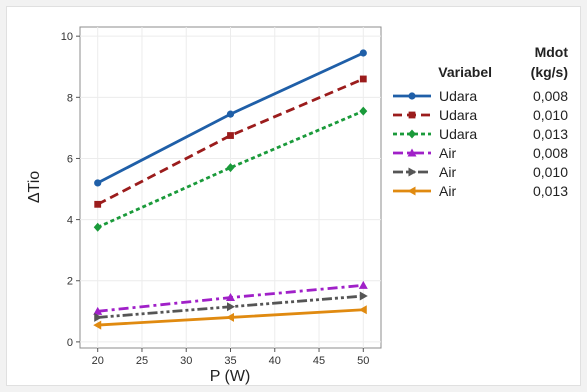 This screenshot has height=392, width=587. What do you see at coordinates (480, 172) in the screenshot?
I see `legend-entry: Air 0,010` at bounding box center [480, 172].